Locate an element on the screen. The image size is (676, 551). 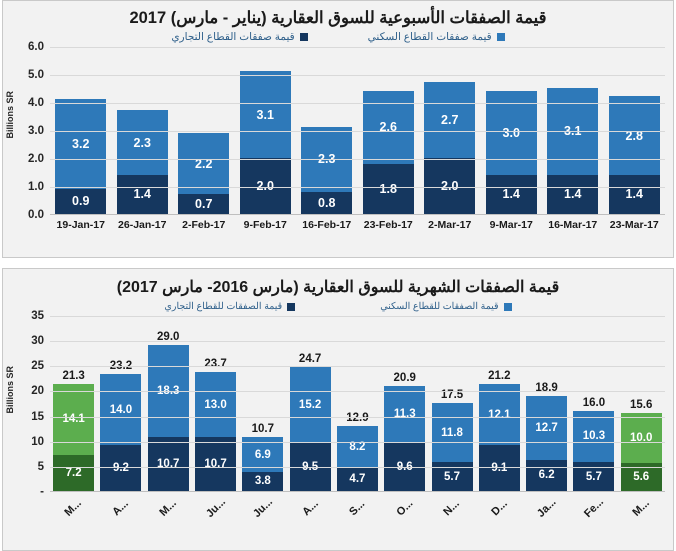
bar-column: 2.8 1.4 is located at coordinates (634, 130).